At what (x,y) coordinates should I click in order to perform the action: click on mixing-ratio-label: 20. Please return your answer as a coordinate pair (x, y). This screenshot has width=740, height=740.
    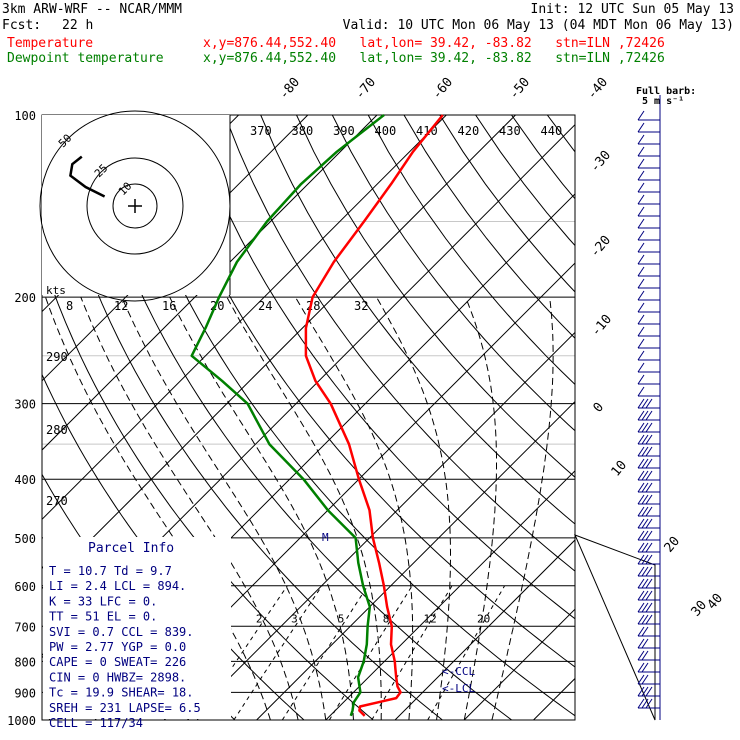
    Looking at the image, I should click on (483, 618).